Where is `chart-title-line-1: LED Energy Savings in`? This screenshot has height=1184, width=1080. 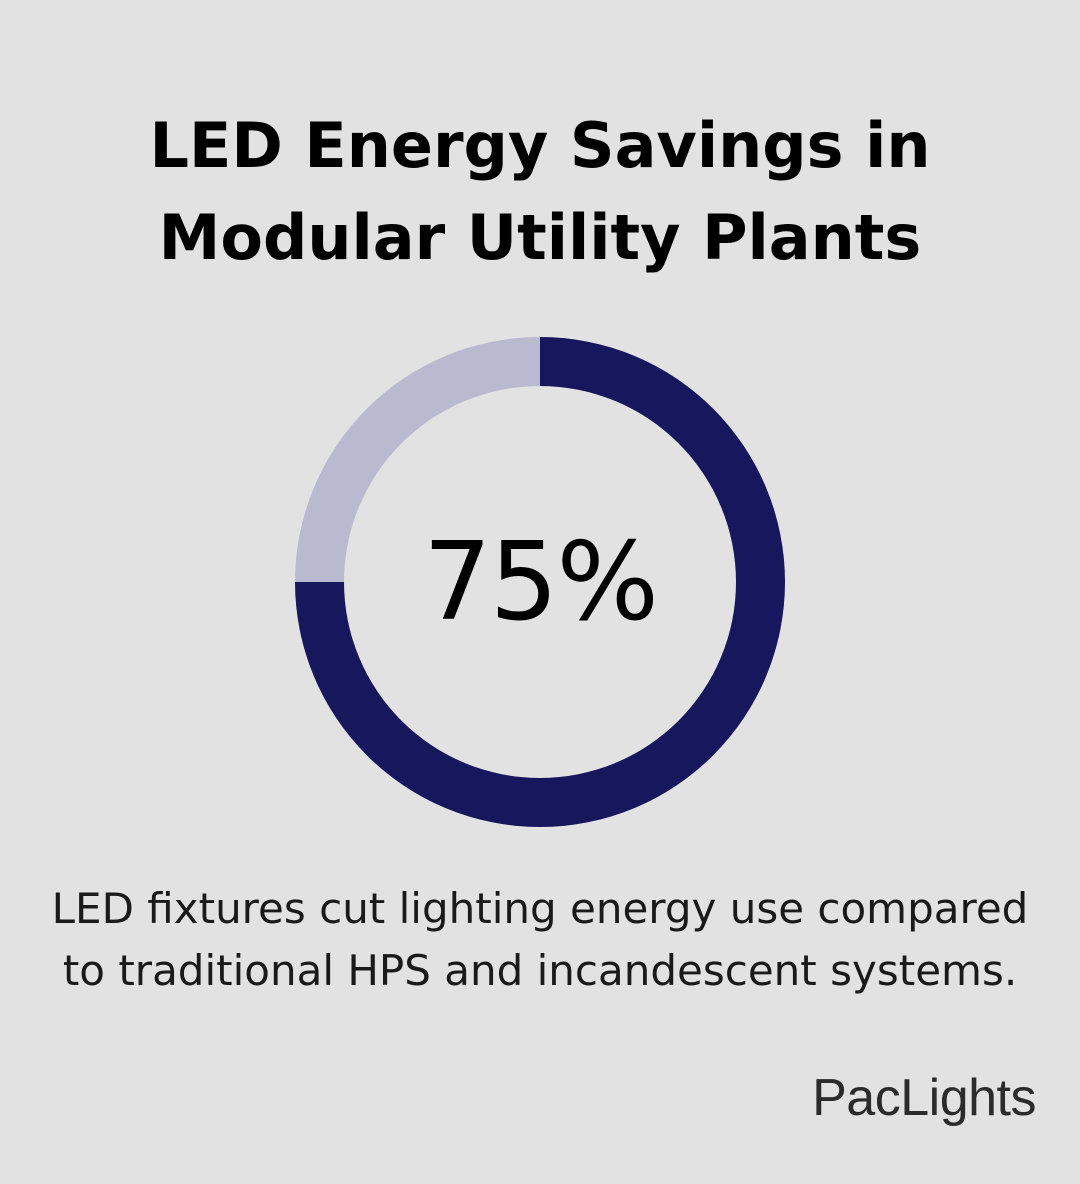
chart-title-line-1: LED Energy Savings in is located at coordinates (540, 145).